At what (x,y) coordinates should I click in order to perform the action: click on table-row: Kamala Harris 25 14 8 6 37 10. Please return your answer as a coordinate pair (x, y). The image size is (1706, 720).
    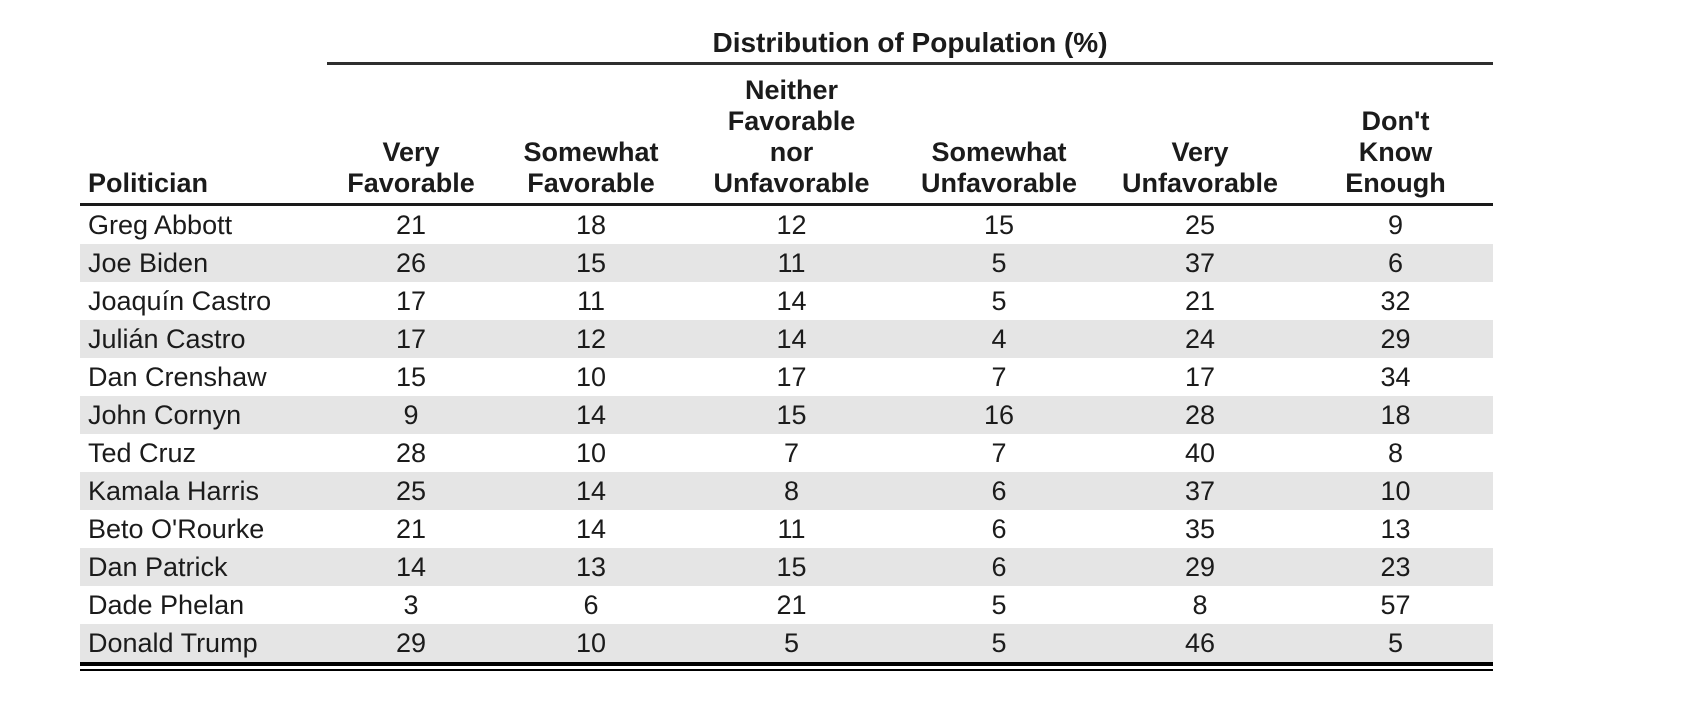
    Looking at the image, I should click on (786, 491).